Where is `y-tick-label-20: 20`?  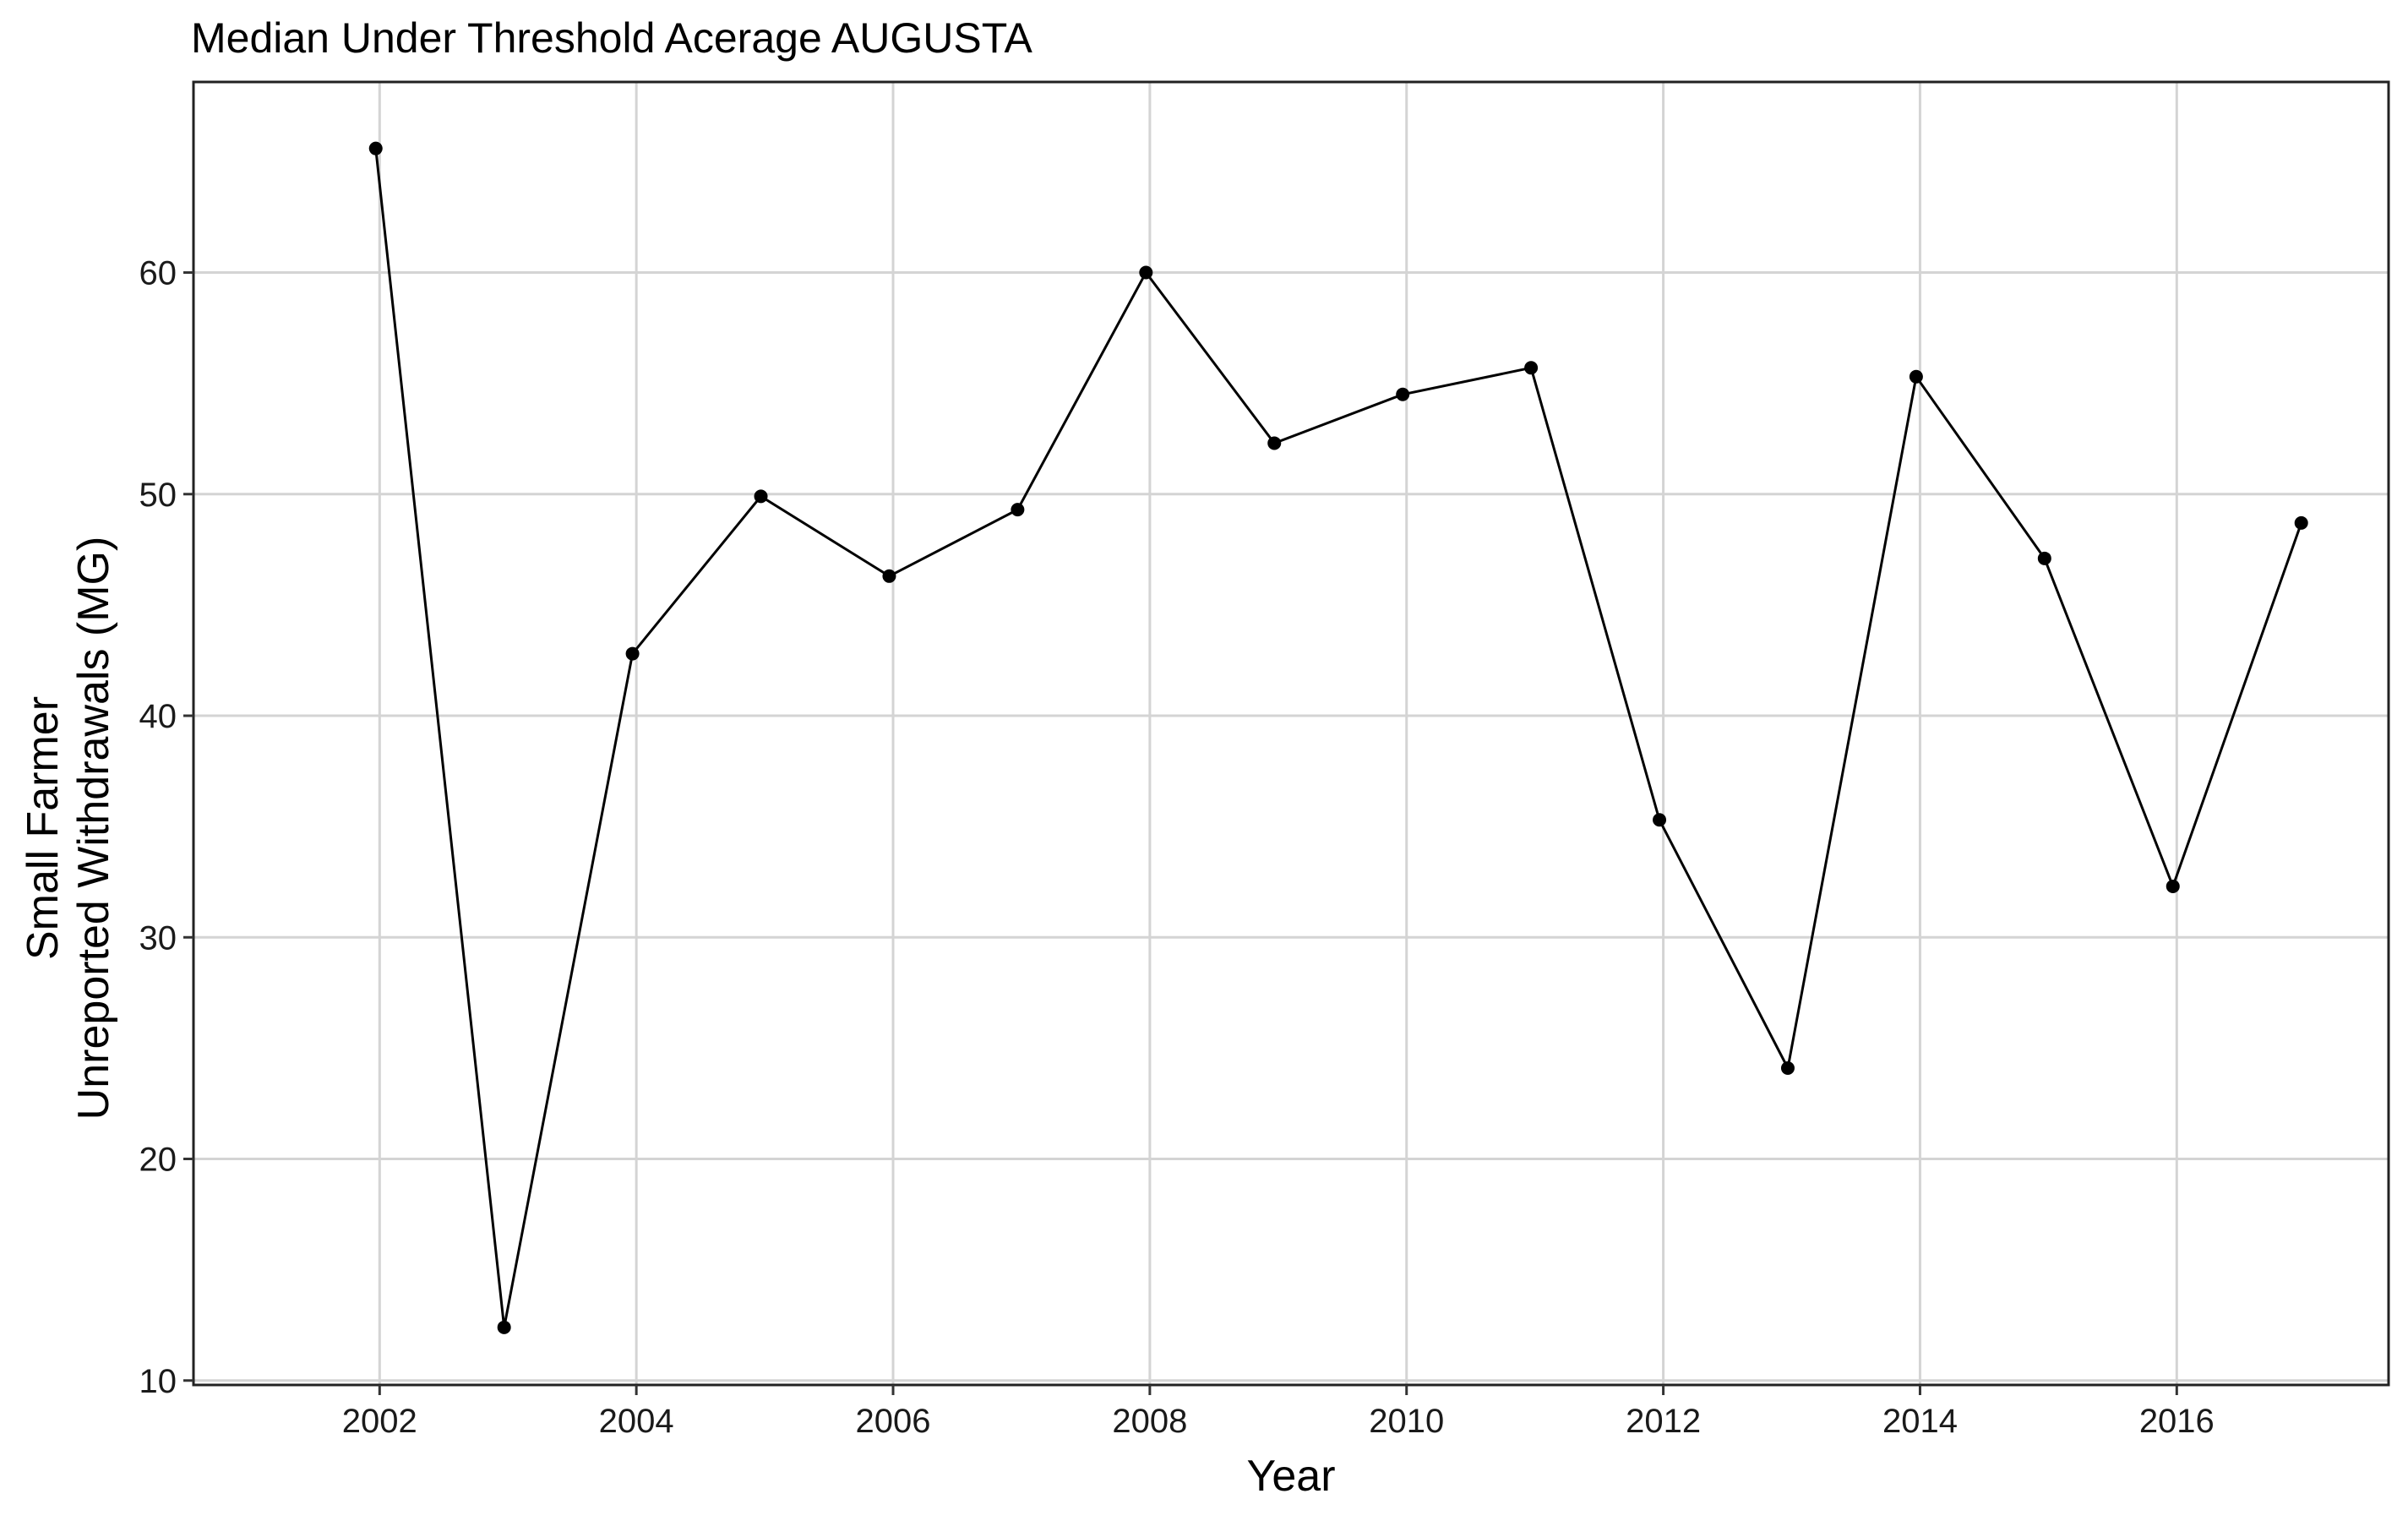
y-tick-label-20: 20 is located at coordinates (158, 1160).